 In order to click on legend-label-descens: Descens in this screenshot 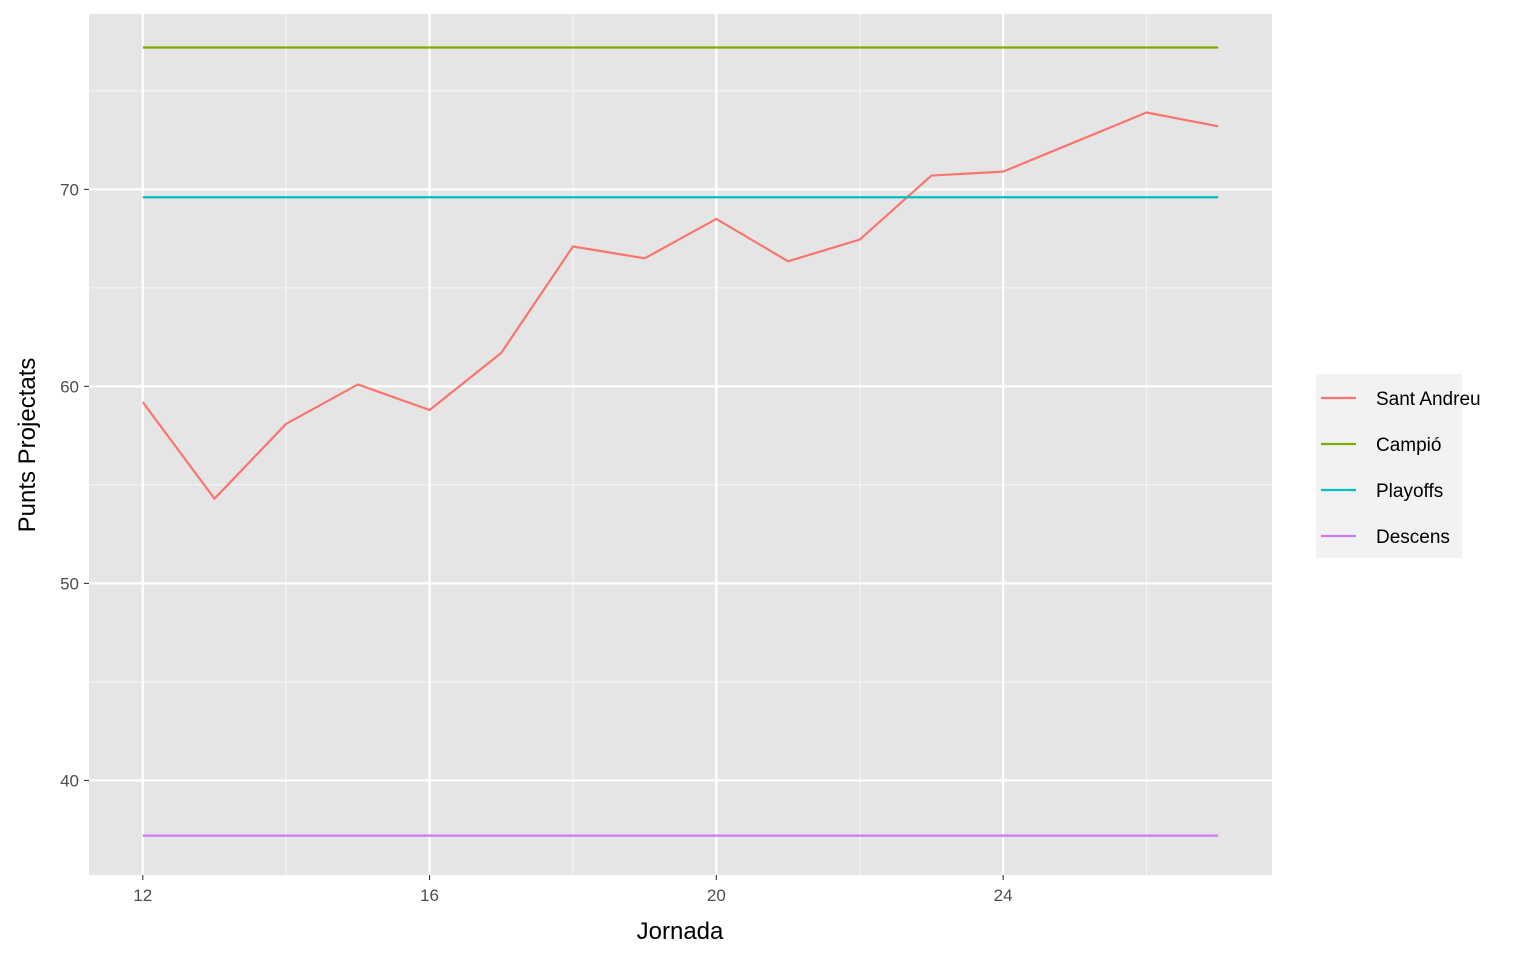, I will do `click(1413, 537)`.